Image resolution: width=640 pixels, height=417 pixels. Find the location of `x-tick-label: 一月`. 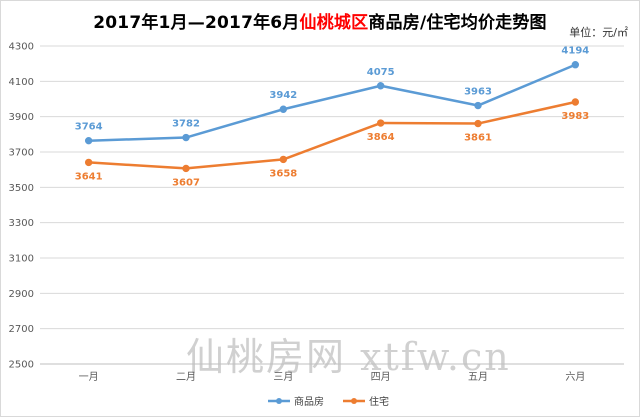

x-tick-label: 一月 is located at coordinates (89, 377).